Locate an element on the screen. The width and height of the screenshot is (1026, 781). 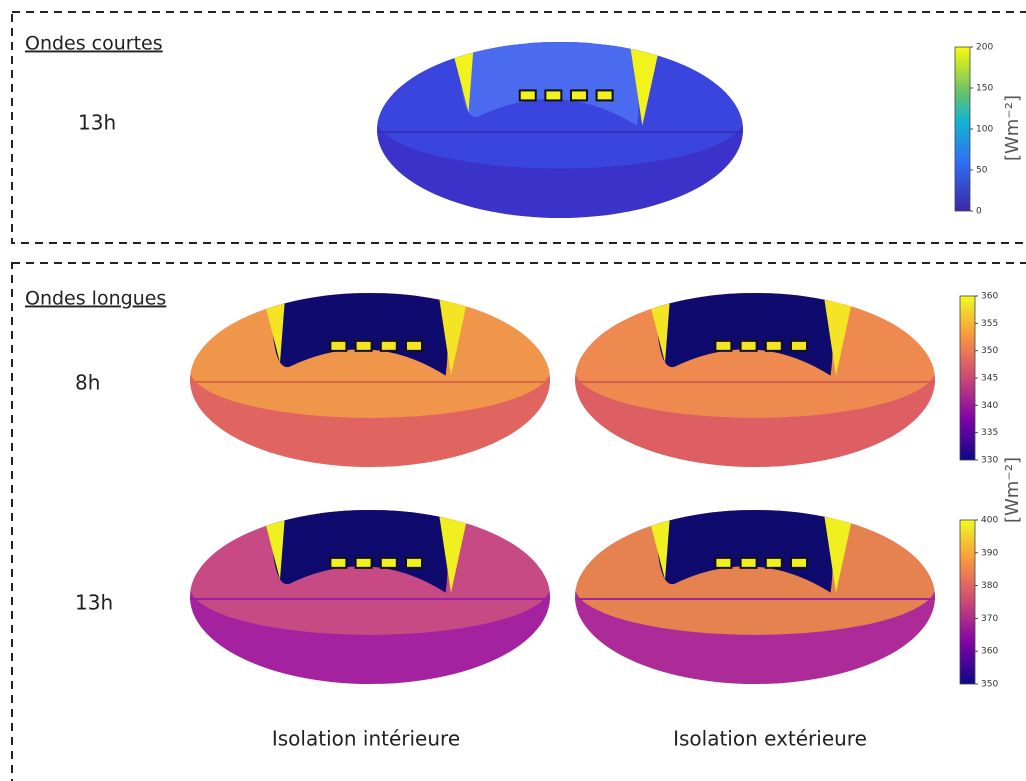
colorbar-tick-label: 340 is located at coordinates (989, 406).